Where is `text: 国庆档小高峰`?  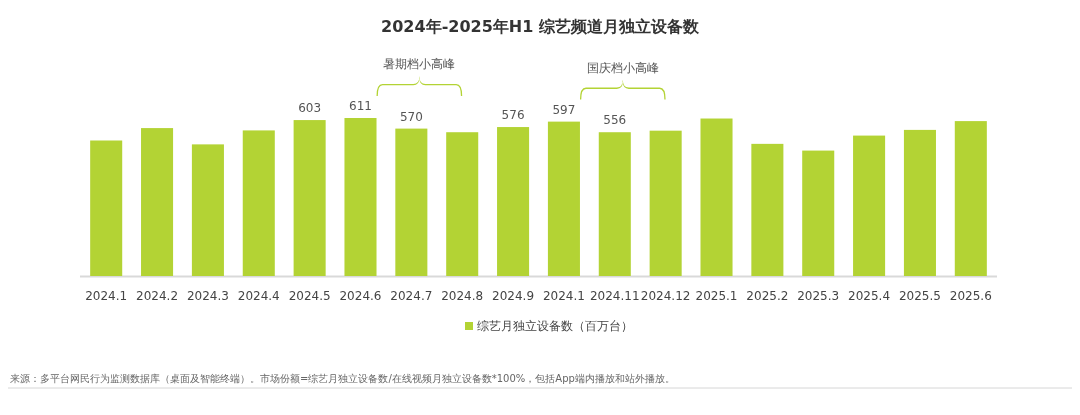 text: 国庆档小高峰 is located at coordinates (622, 67).